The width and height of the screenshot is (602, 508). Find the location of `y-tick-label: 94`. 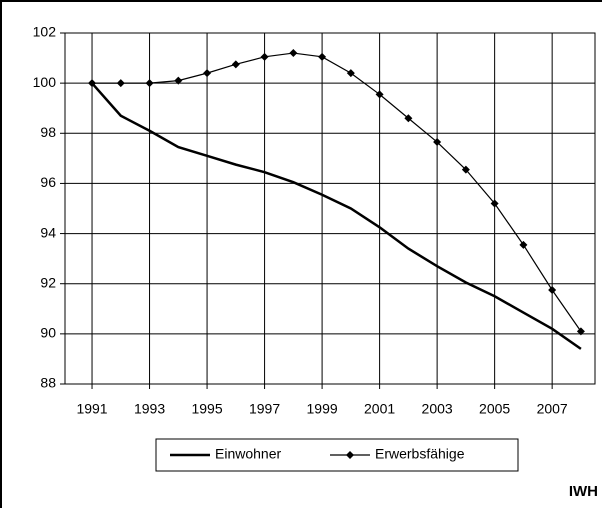

y-tick-label: 94 is located at coordinates (48, 232).